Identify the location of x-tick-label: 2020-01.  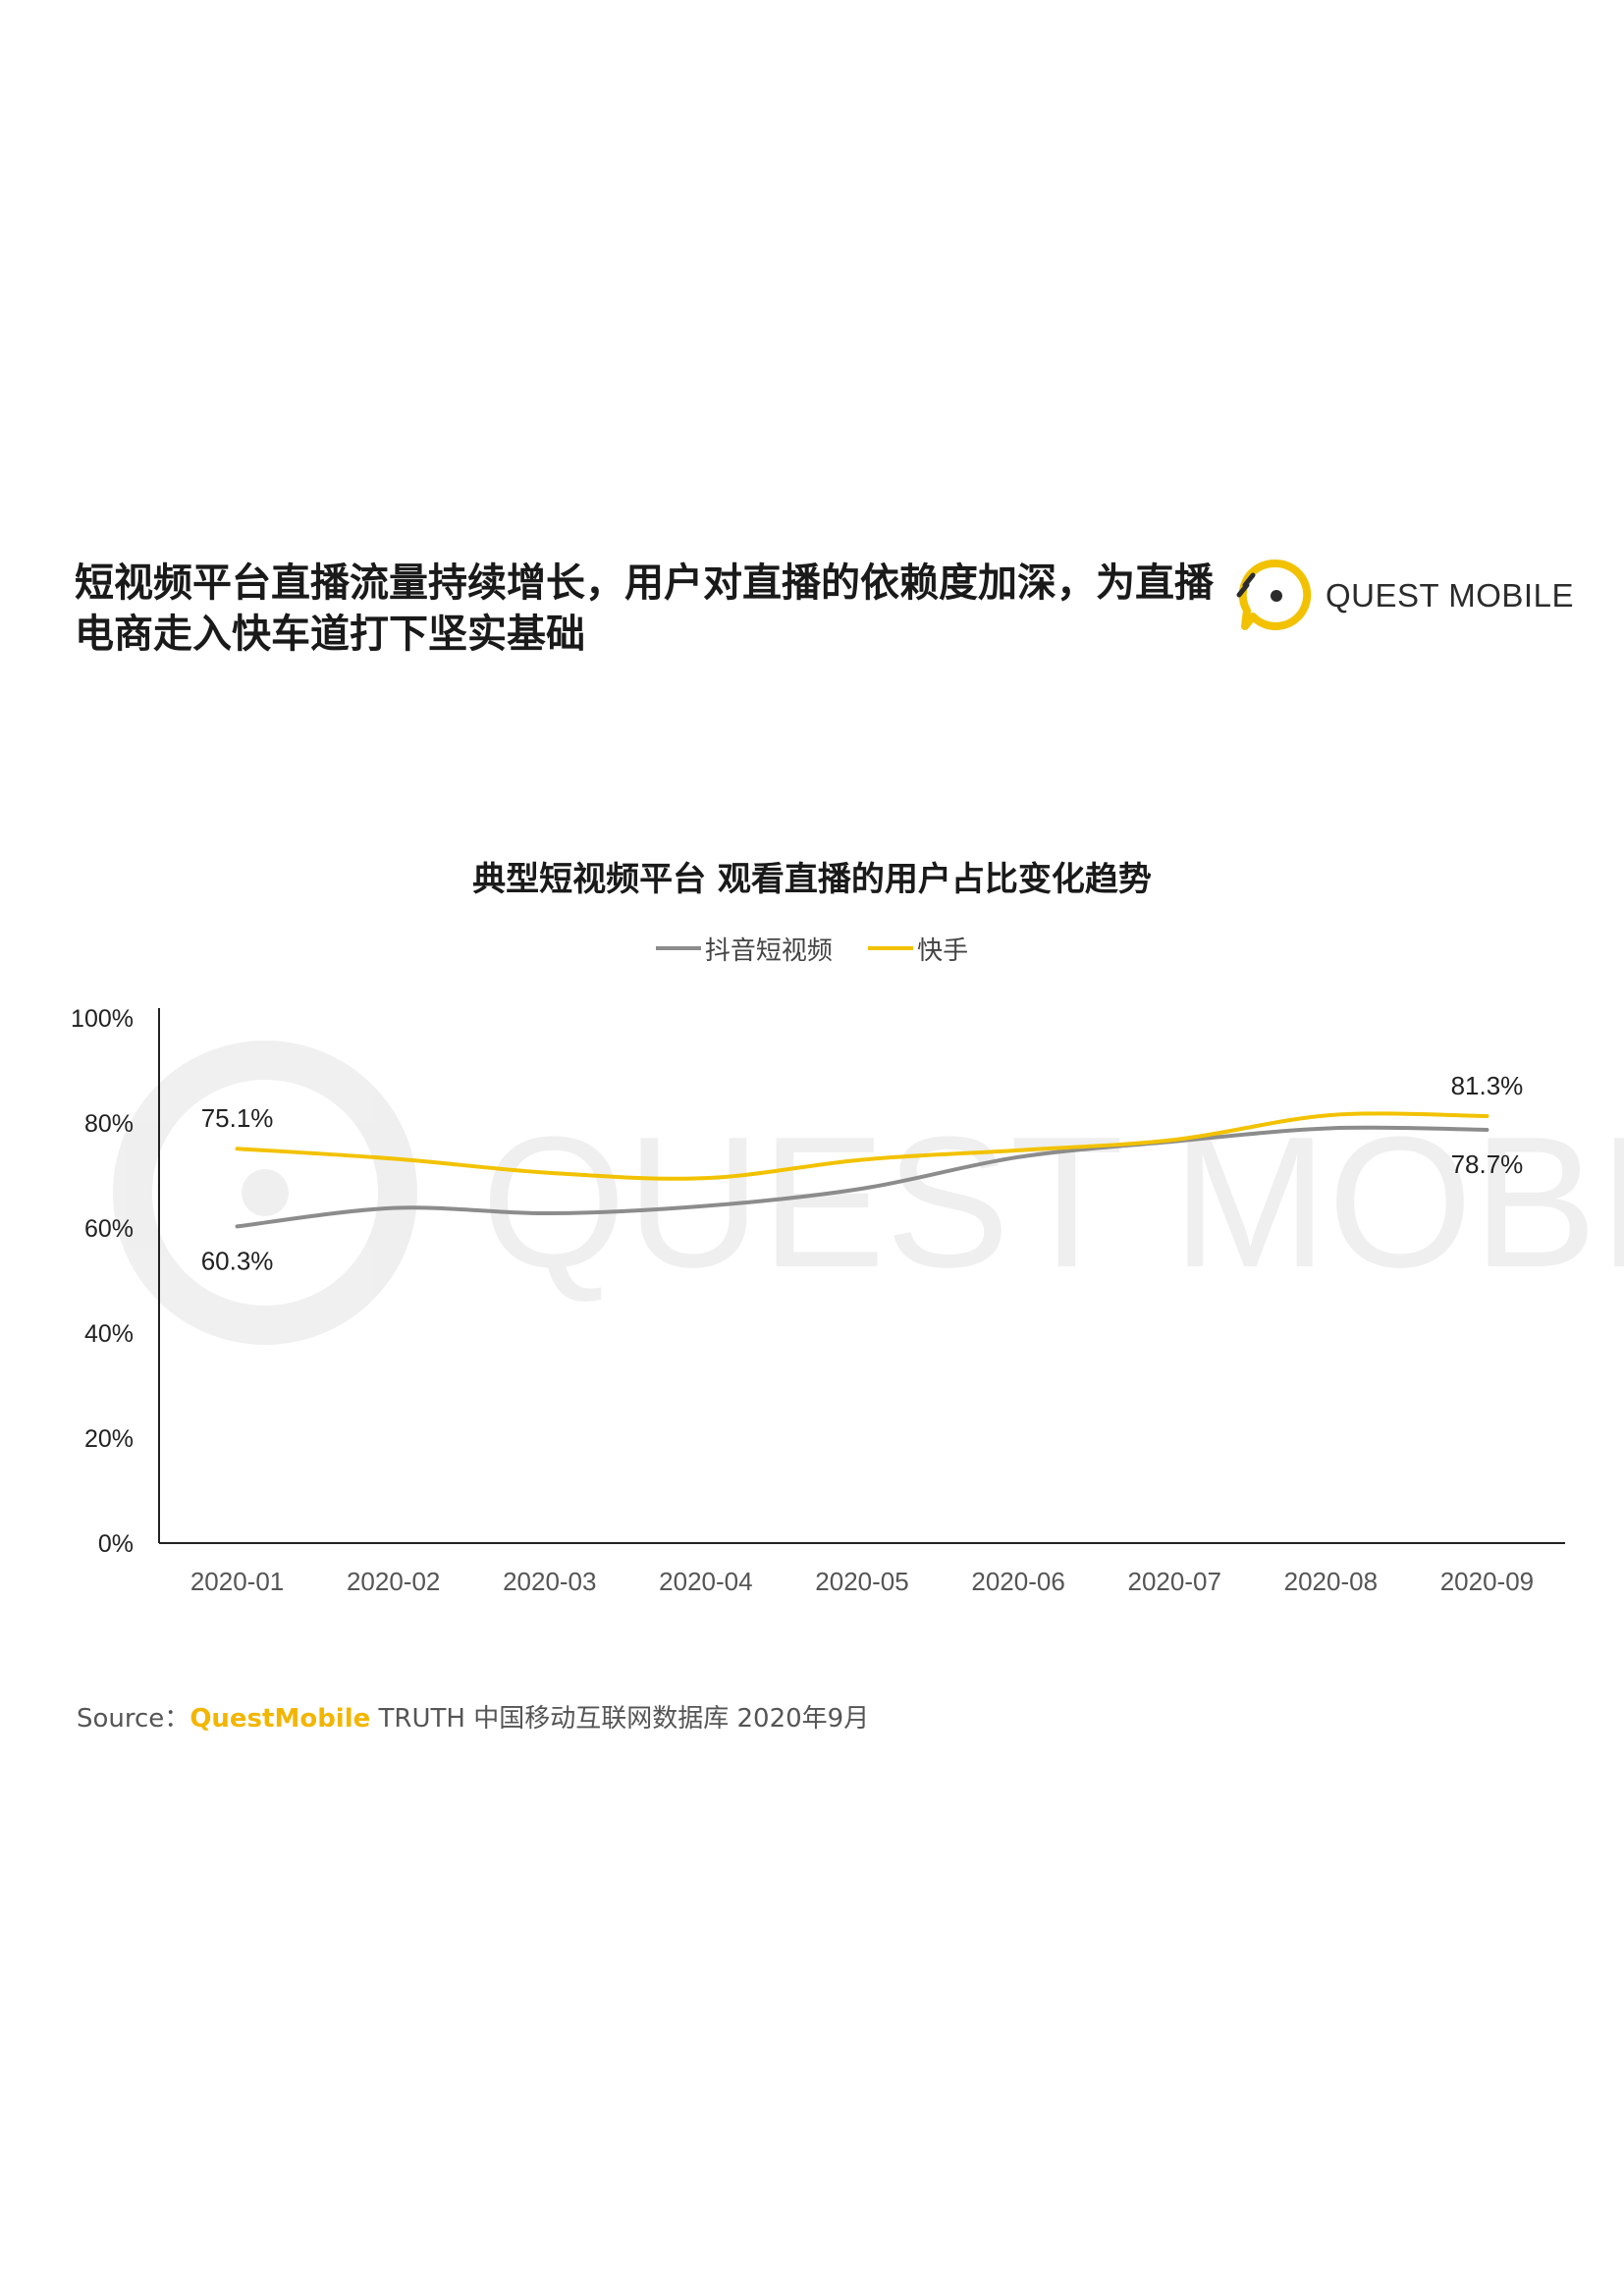
(237, 1582).